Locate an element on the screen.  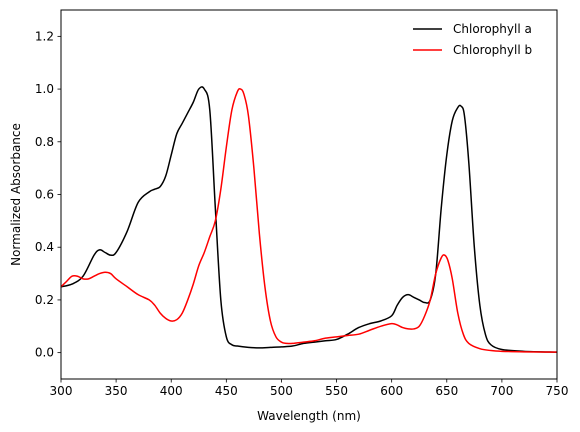
x-tick-label: 600 is located at coordinates (391, 391).